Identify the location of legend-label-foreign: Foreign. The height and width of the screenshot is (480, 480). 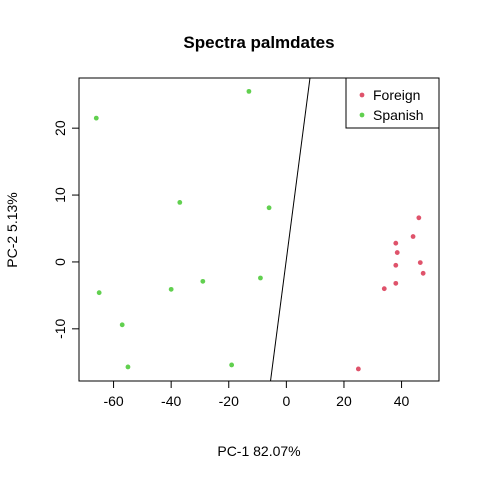
(396, 95).